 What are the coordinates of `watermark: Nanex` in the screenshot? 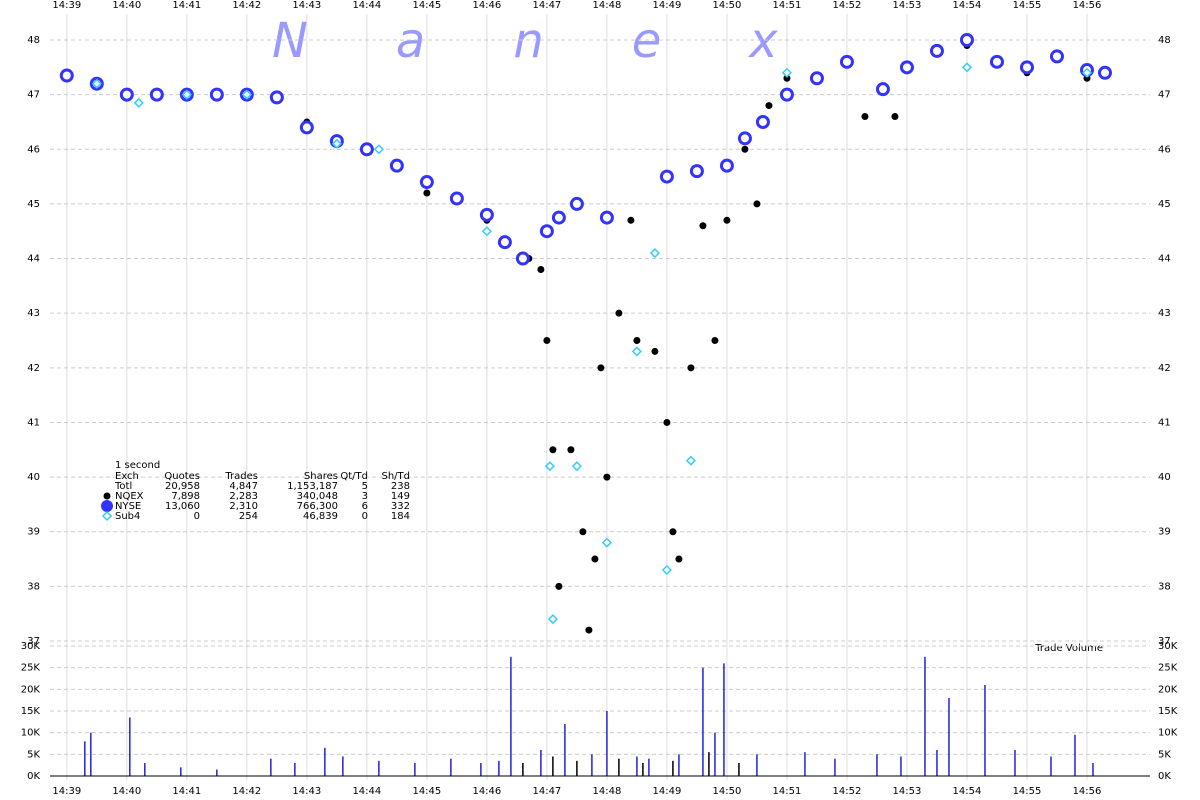 It's located at (569, 41).